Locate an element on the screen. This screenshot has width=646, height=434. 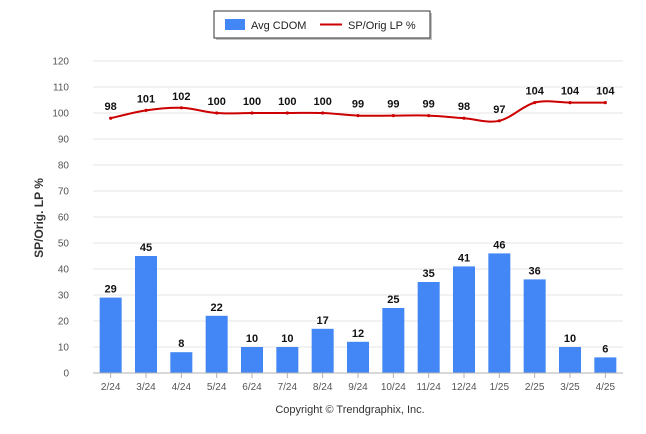
x-tick-label: 10/24 is located at coordinates (393, 387).